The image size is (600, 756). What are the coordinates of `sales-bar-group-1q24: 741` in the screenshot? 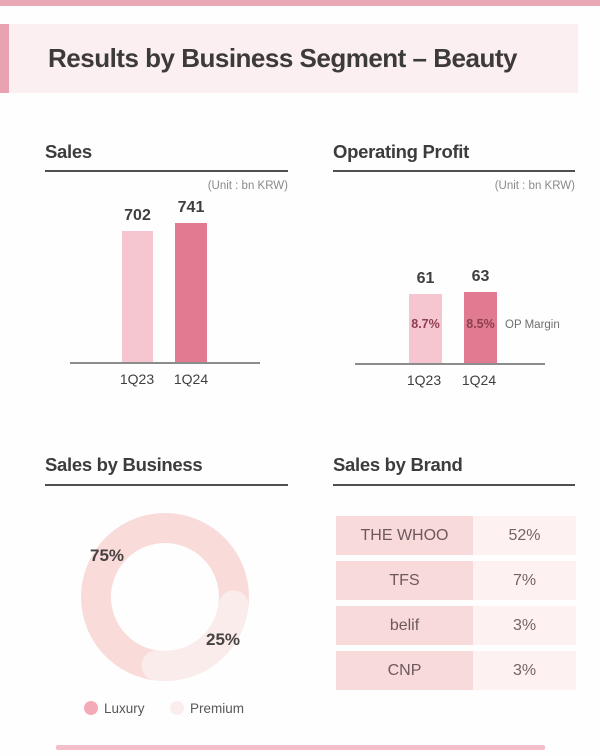 It's located at (191, 280).